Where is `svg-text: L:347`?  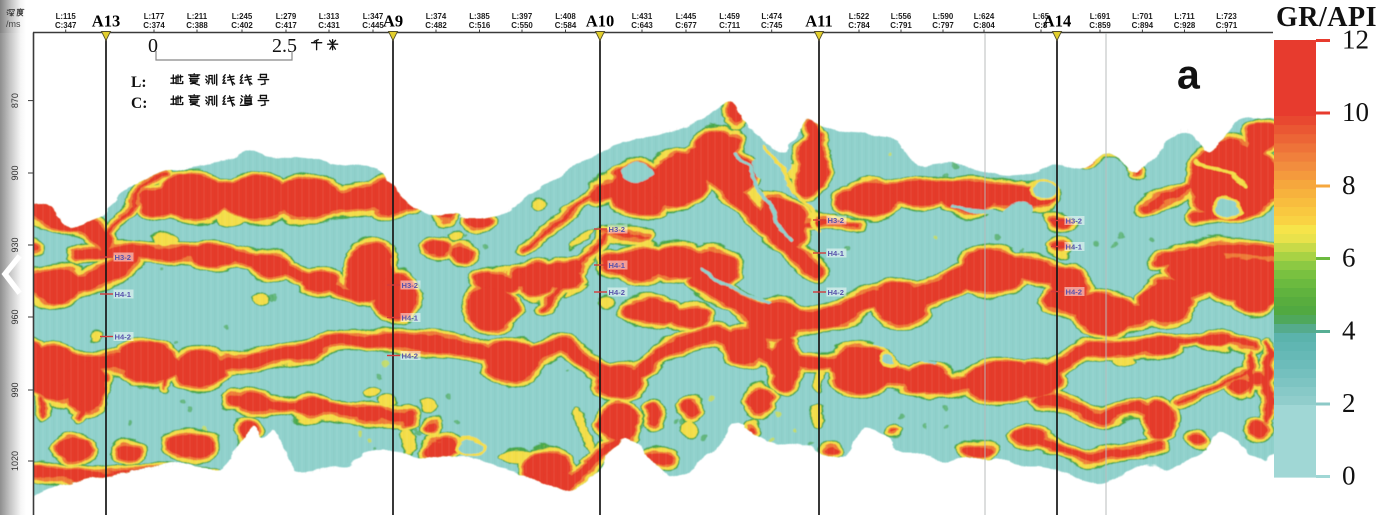 svg-text: L:347 is located at coordinates (373, 16).